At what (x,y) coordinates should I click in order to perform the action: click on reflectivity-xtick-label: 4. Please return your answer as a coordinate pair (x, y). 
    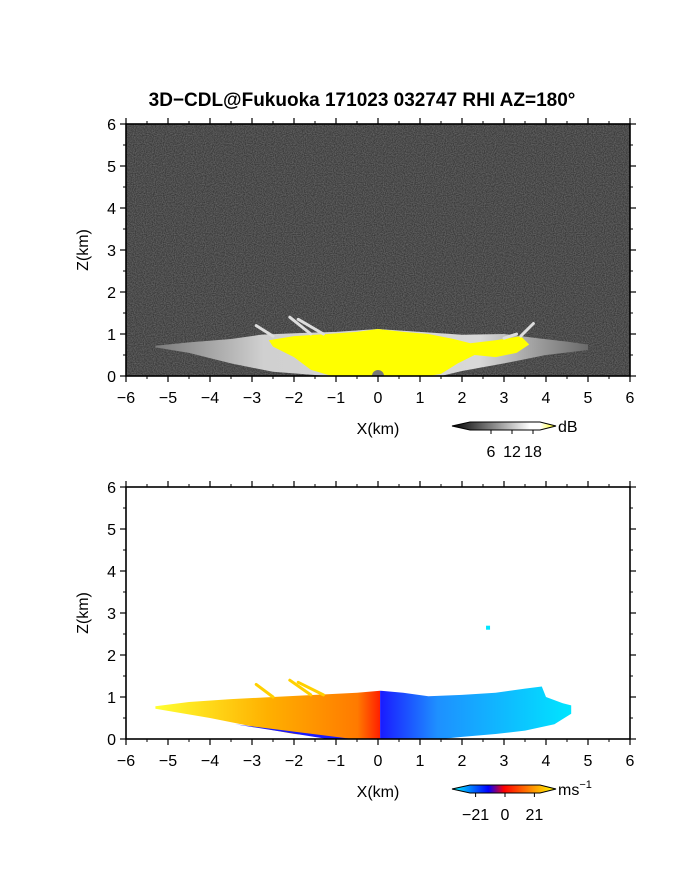
    Looking at the image, I should click on (546, 398).